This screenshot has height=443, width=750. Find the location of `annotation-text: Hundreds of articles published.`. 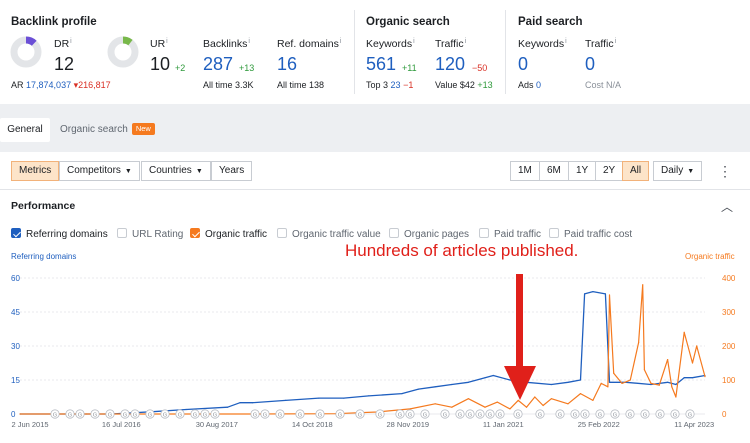

annotation-text: Hundreds of articles published. is located at coordinates (462, 250).